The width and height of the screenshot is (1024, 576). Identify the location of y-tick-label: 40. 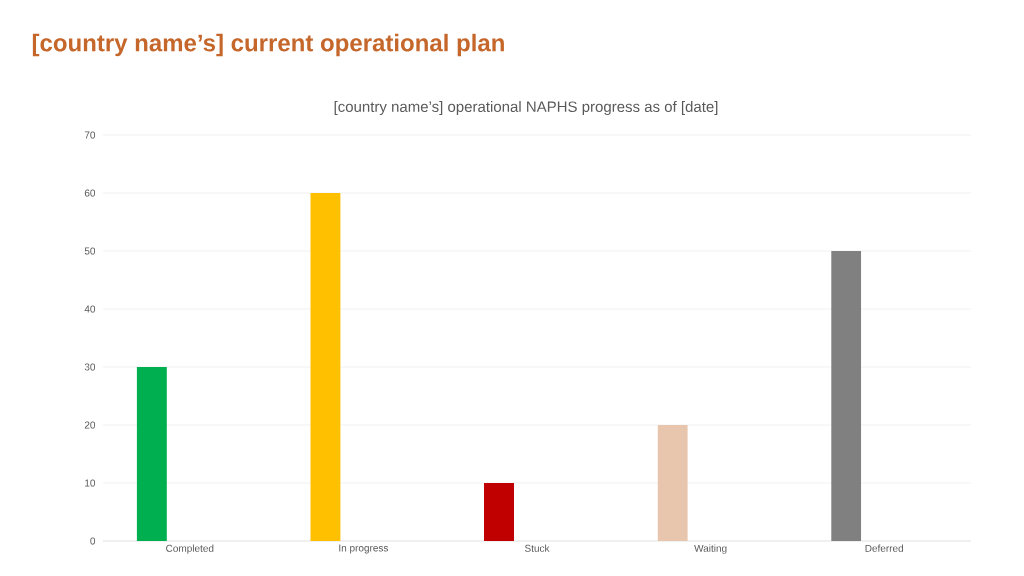
(90, 309).